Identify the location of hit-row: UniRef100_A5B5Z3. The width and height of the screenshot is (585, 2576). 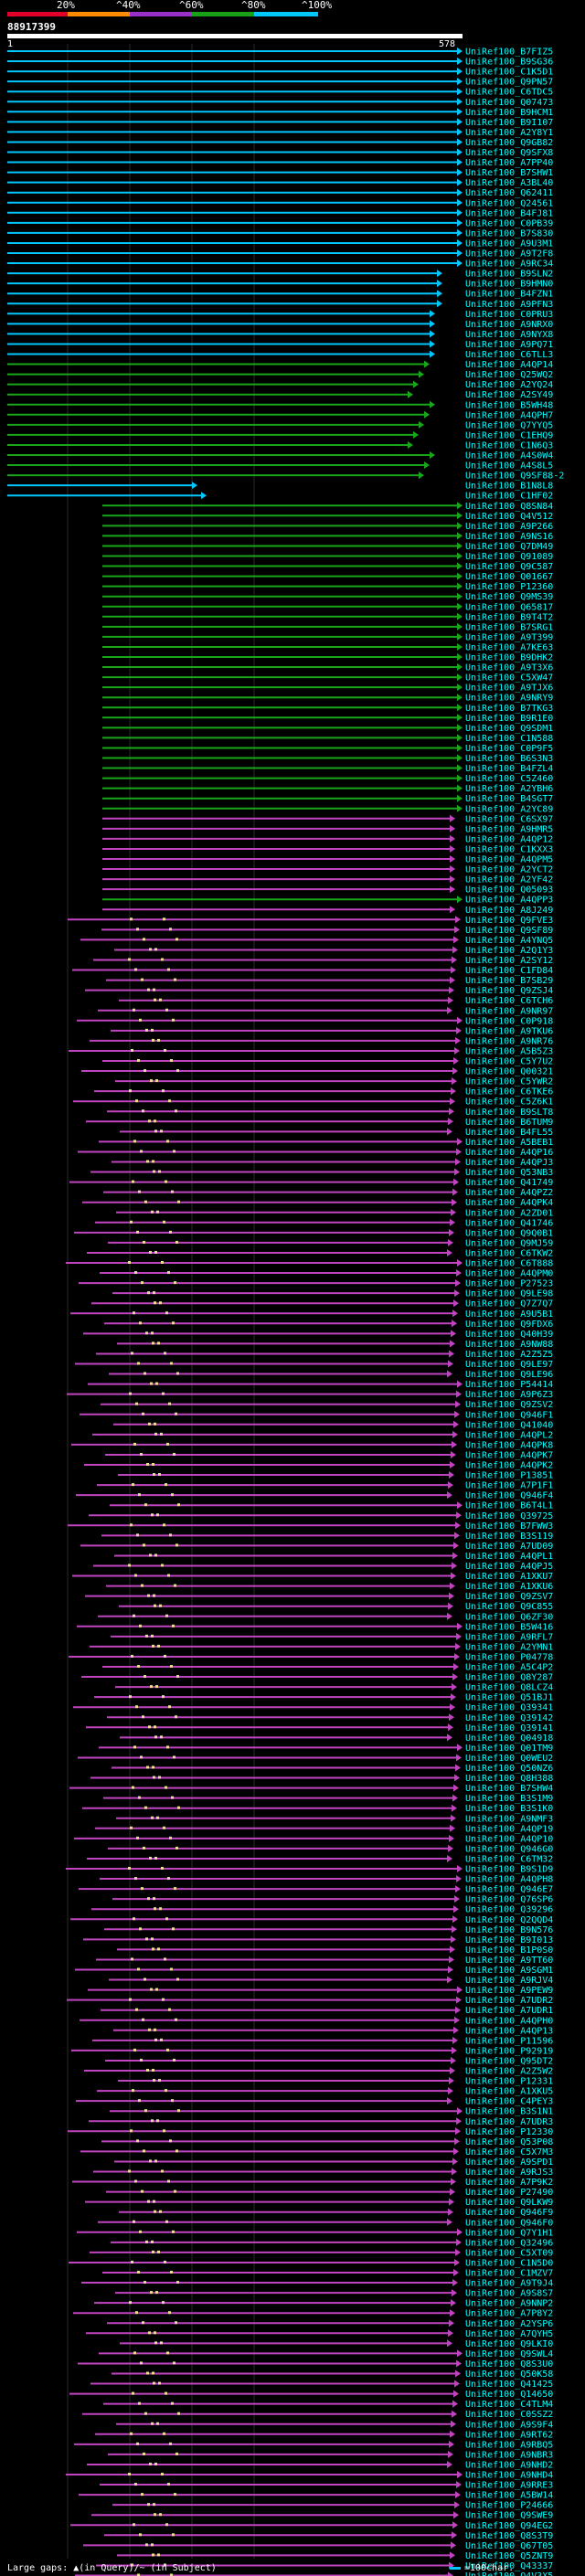
(311, 1051).